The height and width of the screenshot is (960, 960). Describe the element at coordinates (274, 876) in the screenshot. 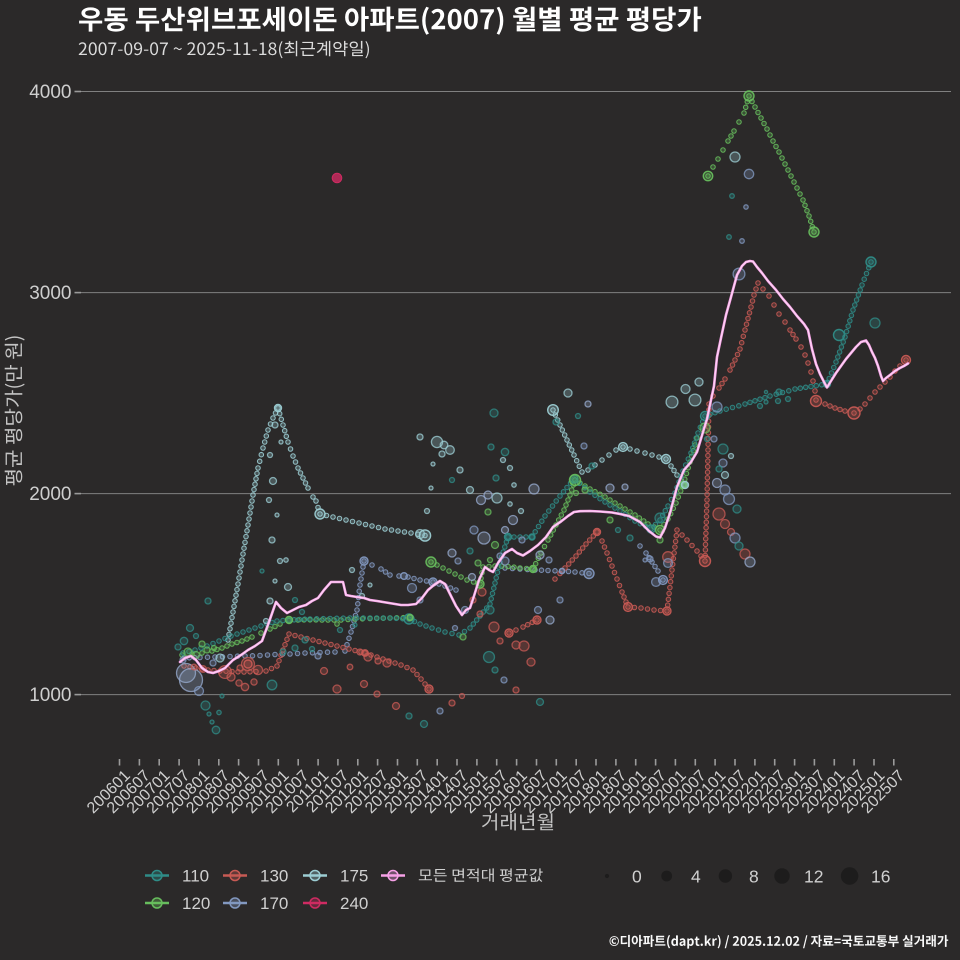

I see `svg-text: 130` at that location.